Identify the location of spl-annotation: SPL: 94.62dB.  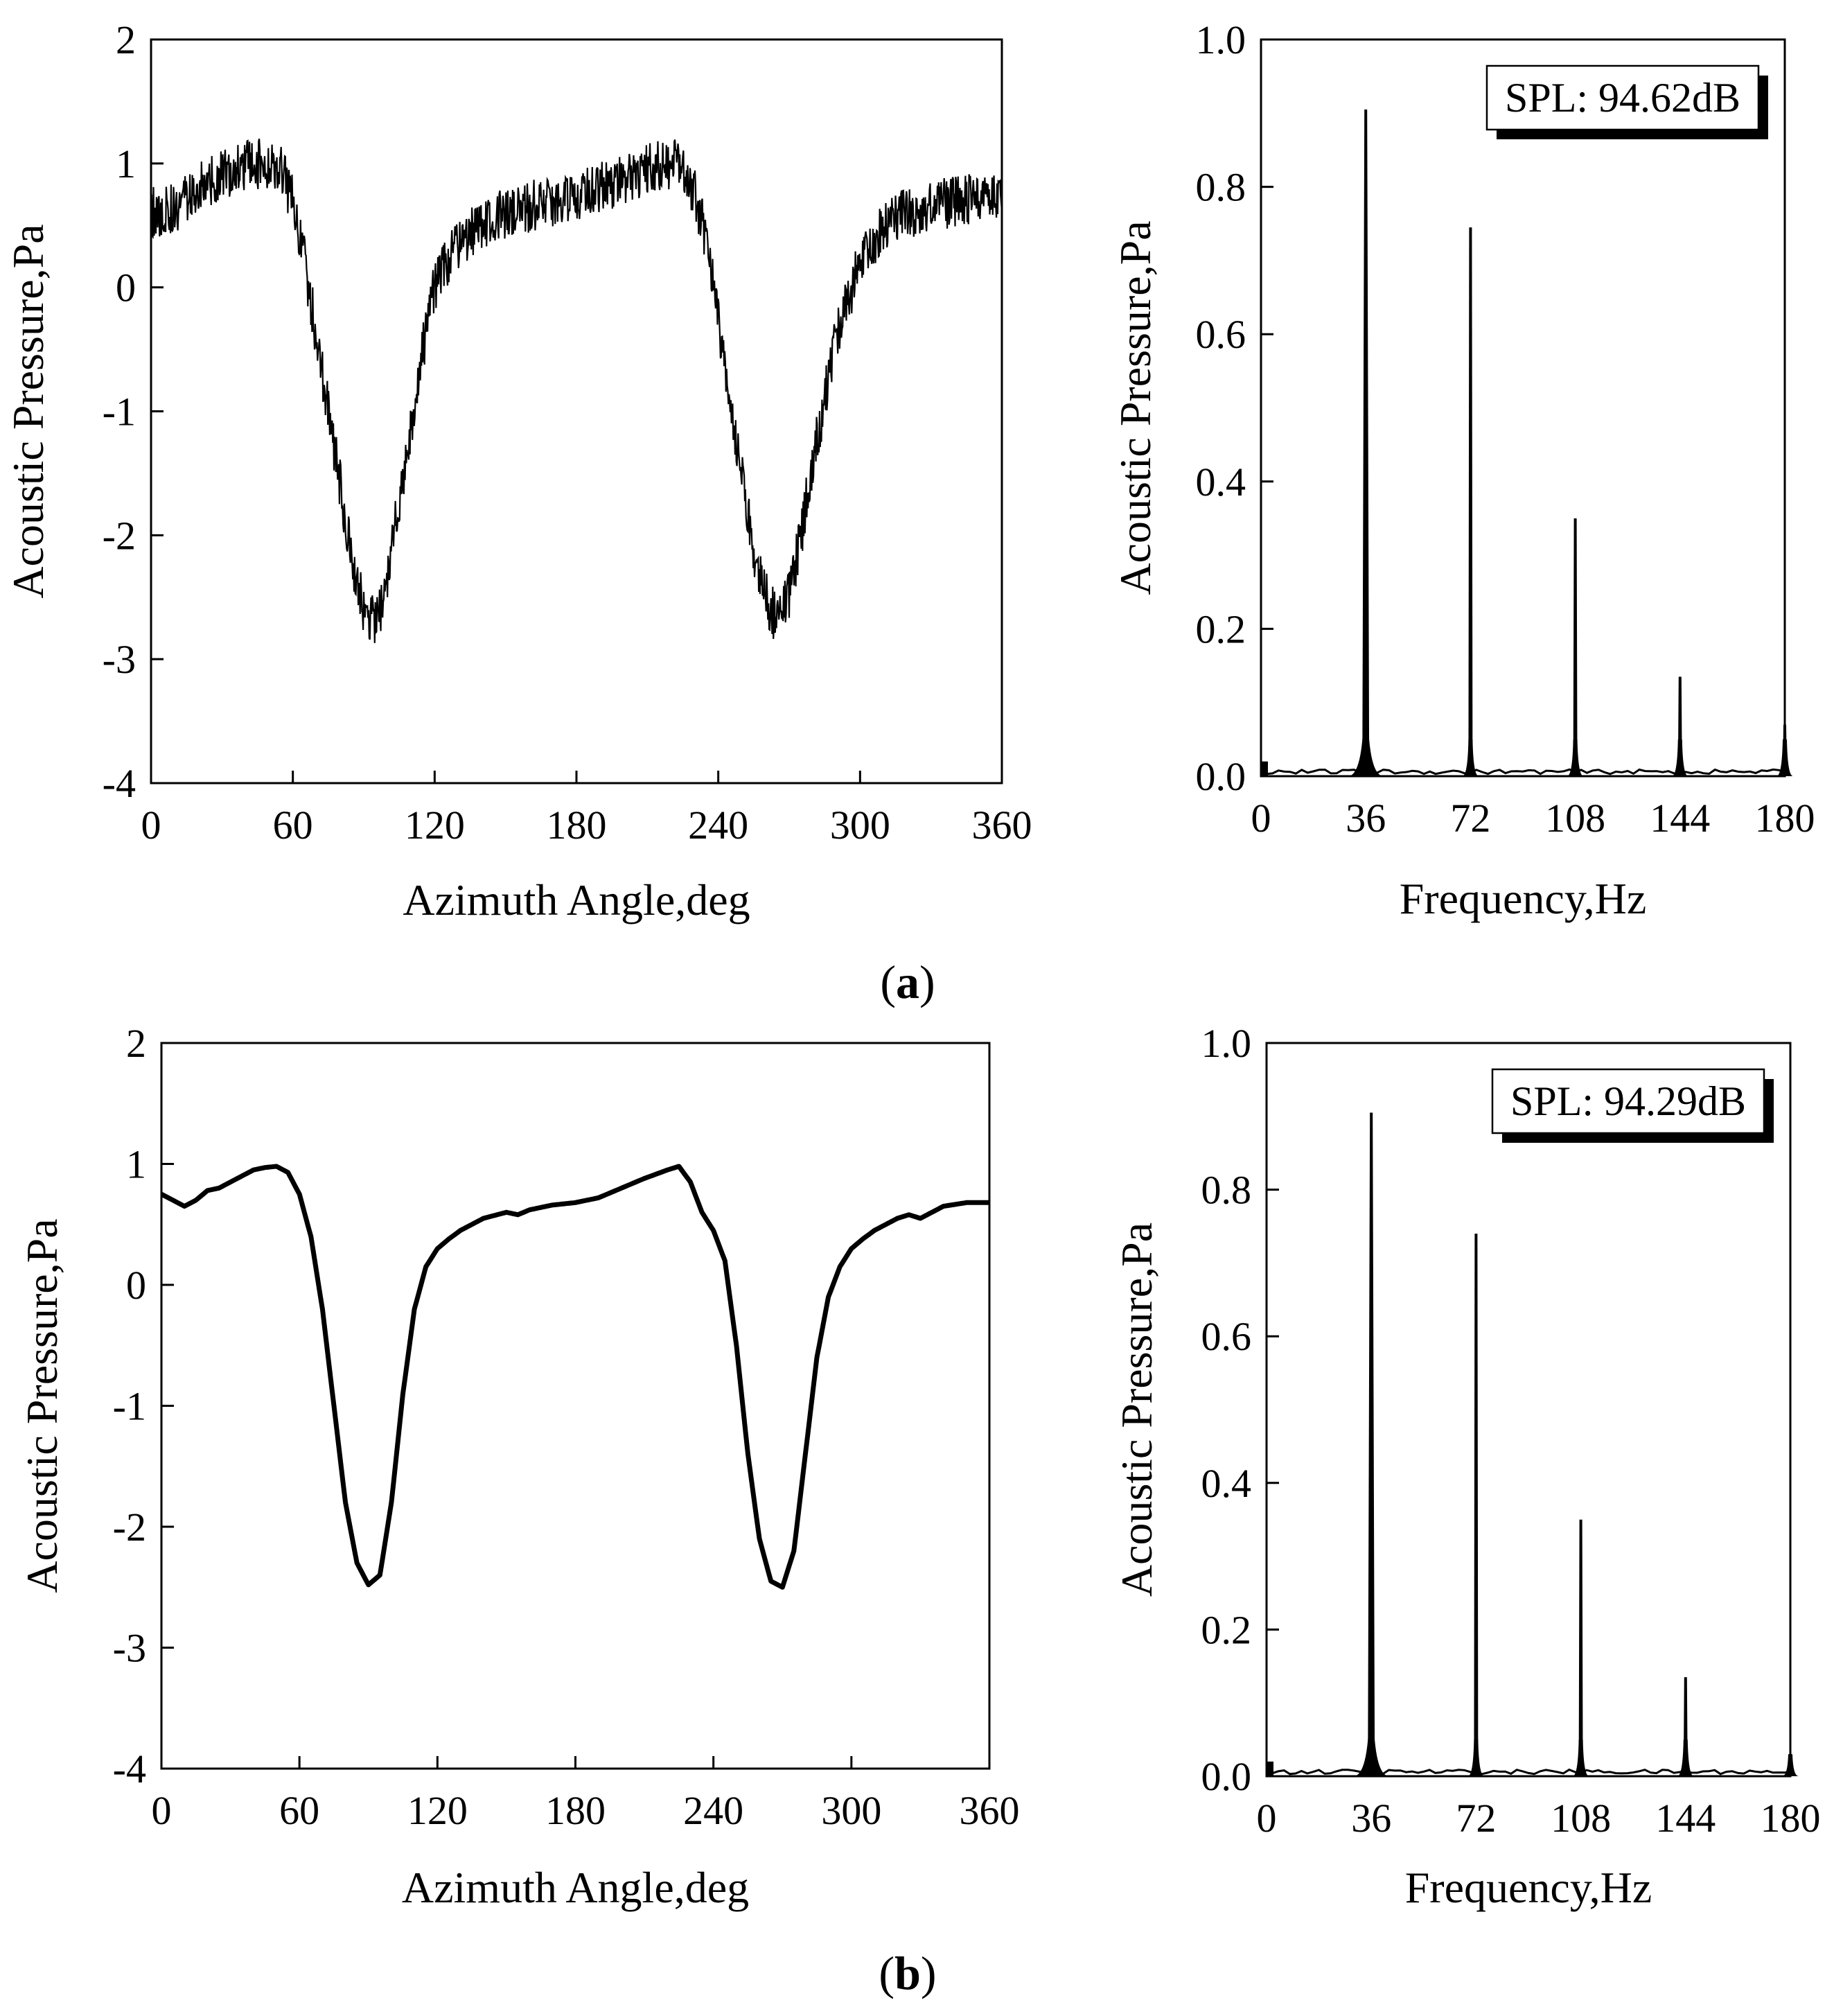
(1622, 98).